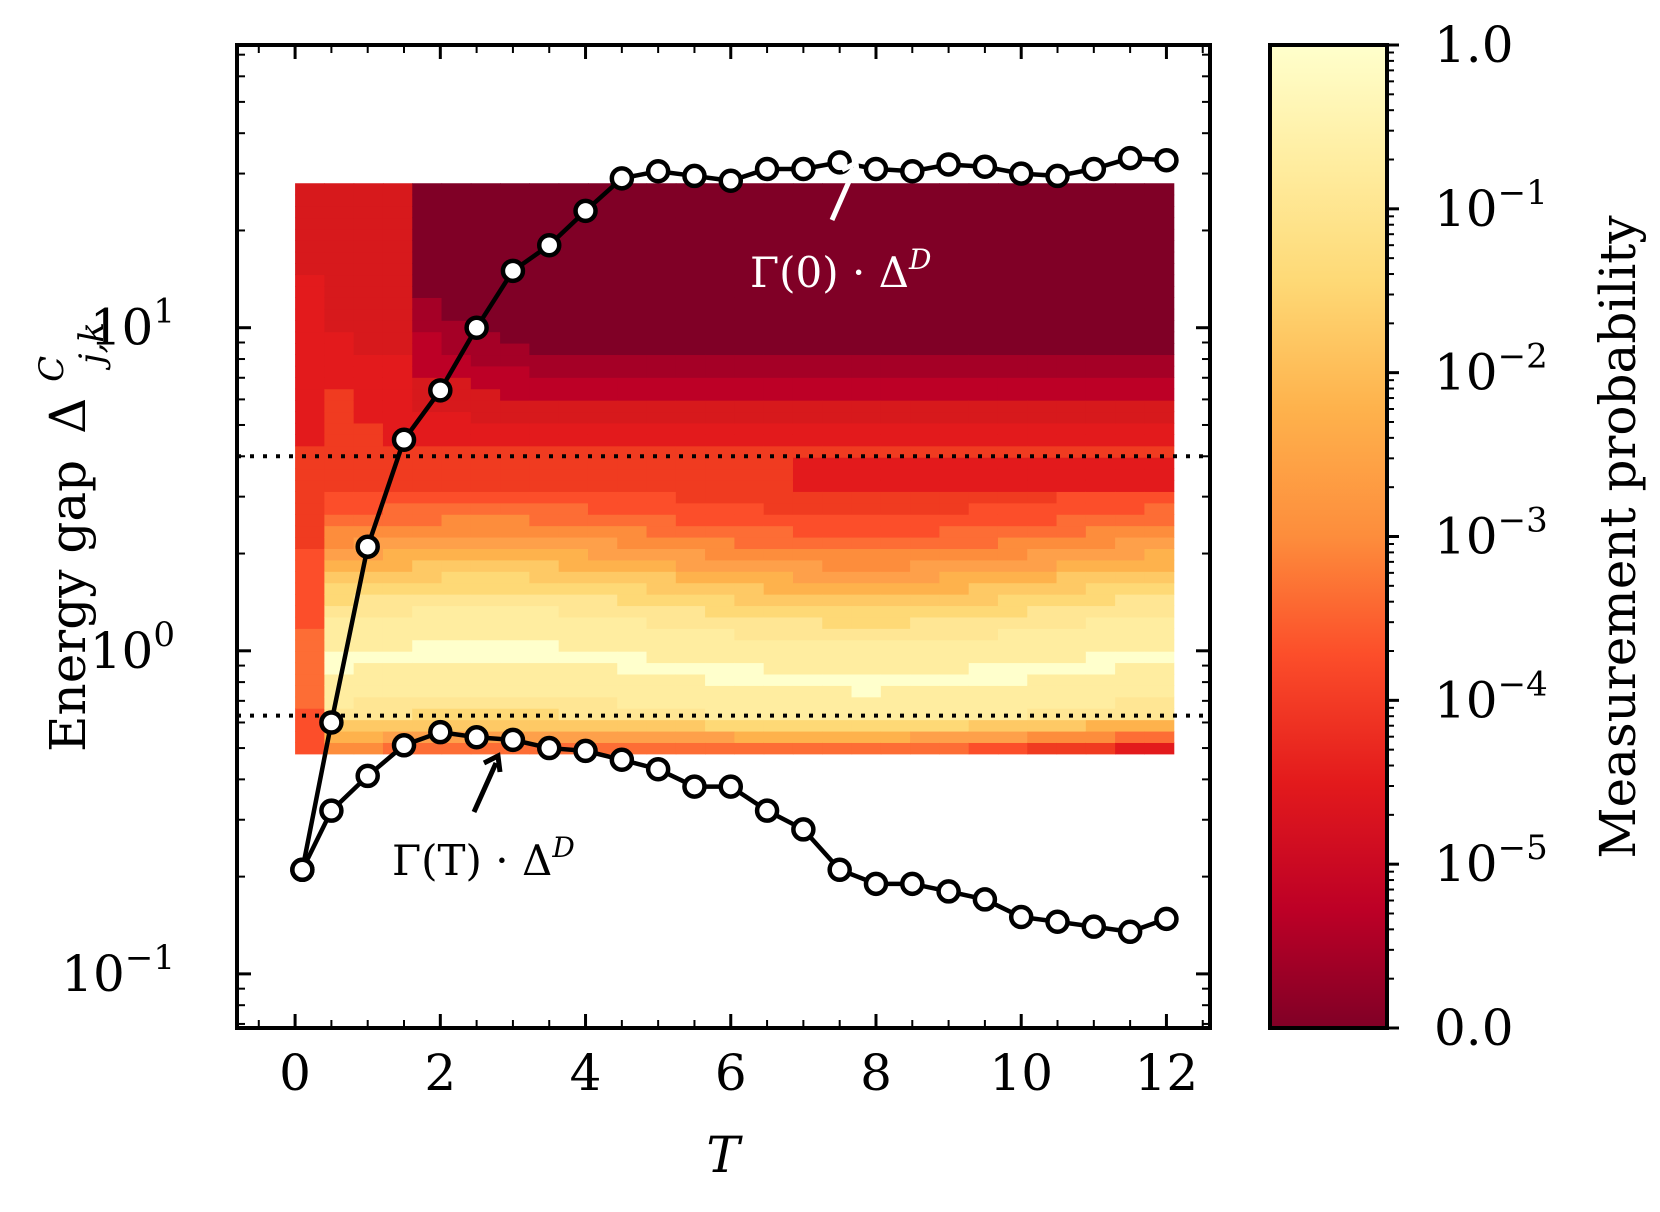 The width and height of the screenshot is (1660, 1212). Describe the element at coordinates (850, 169) in the screenshot. I see `annotation-gamma0-arrow-head` at that location.